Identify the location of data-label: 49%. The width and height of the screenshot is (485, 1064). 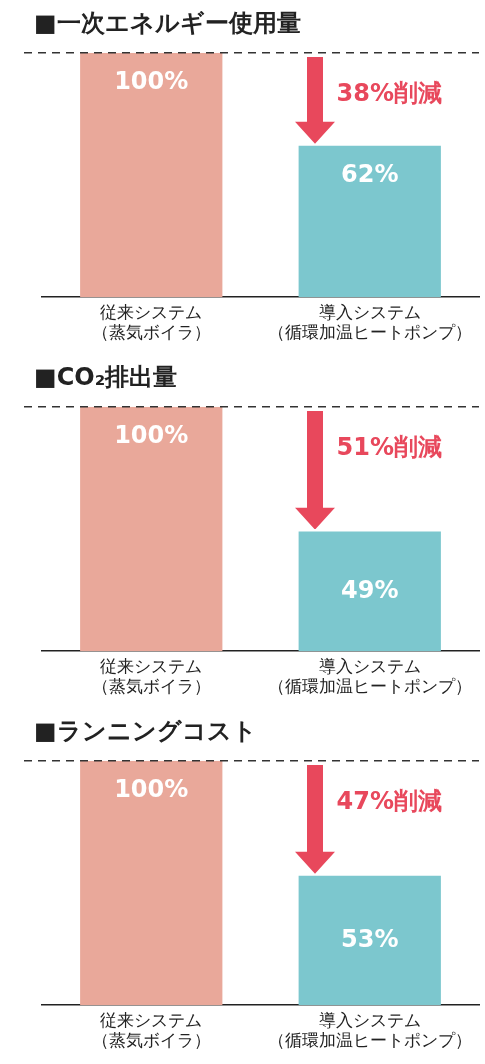
(370, 589).